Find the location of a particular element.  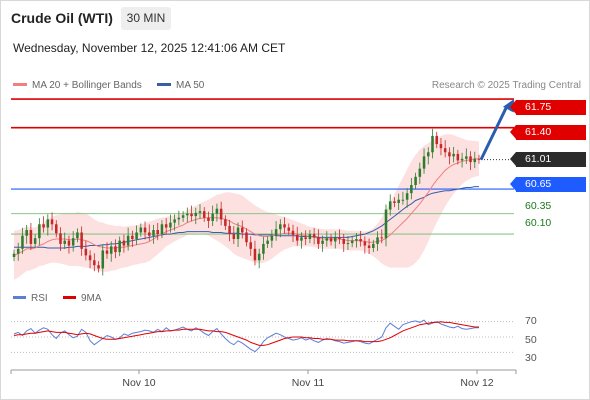

level-label-60-35: 60.35 is located at coordinates (538, 206).